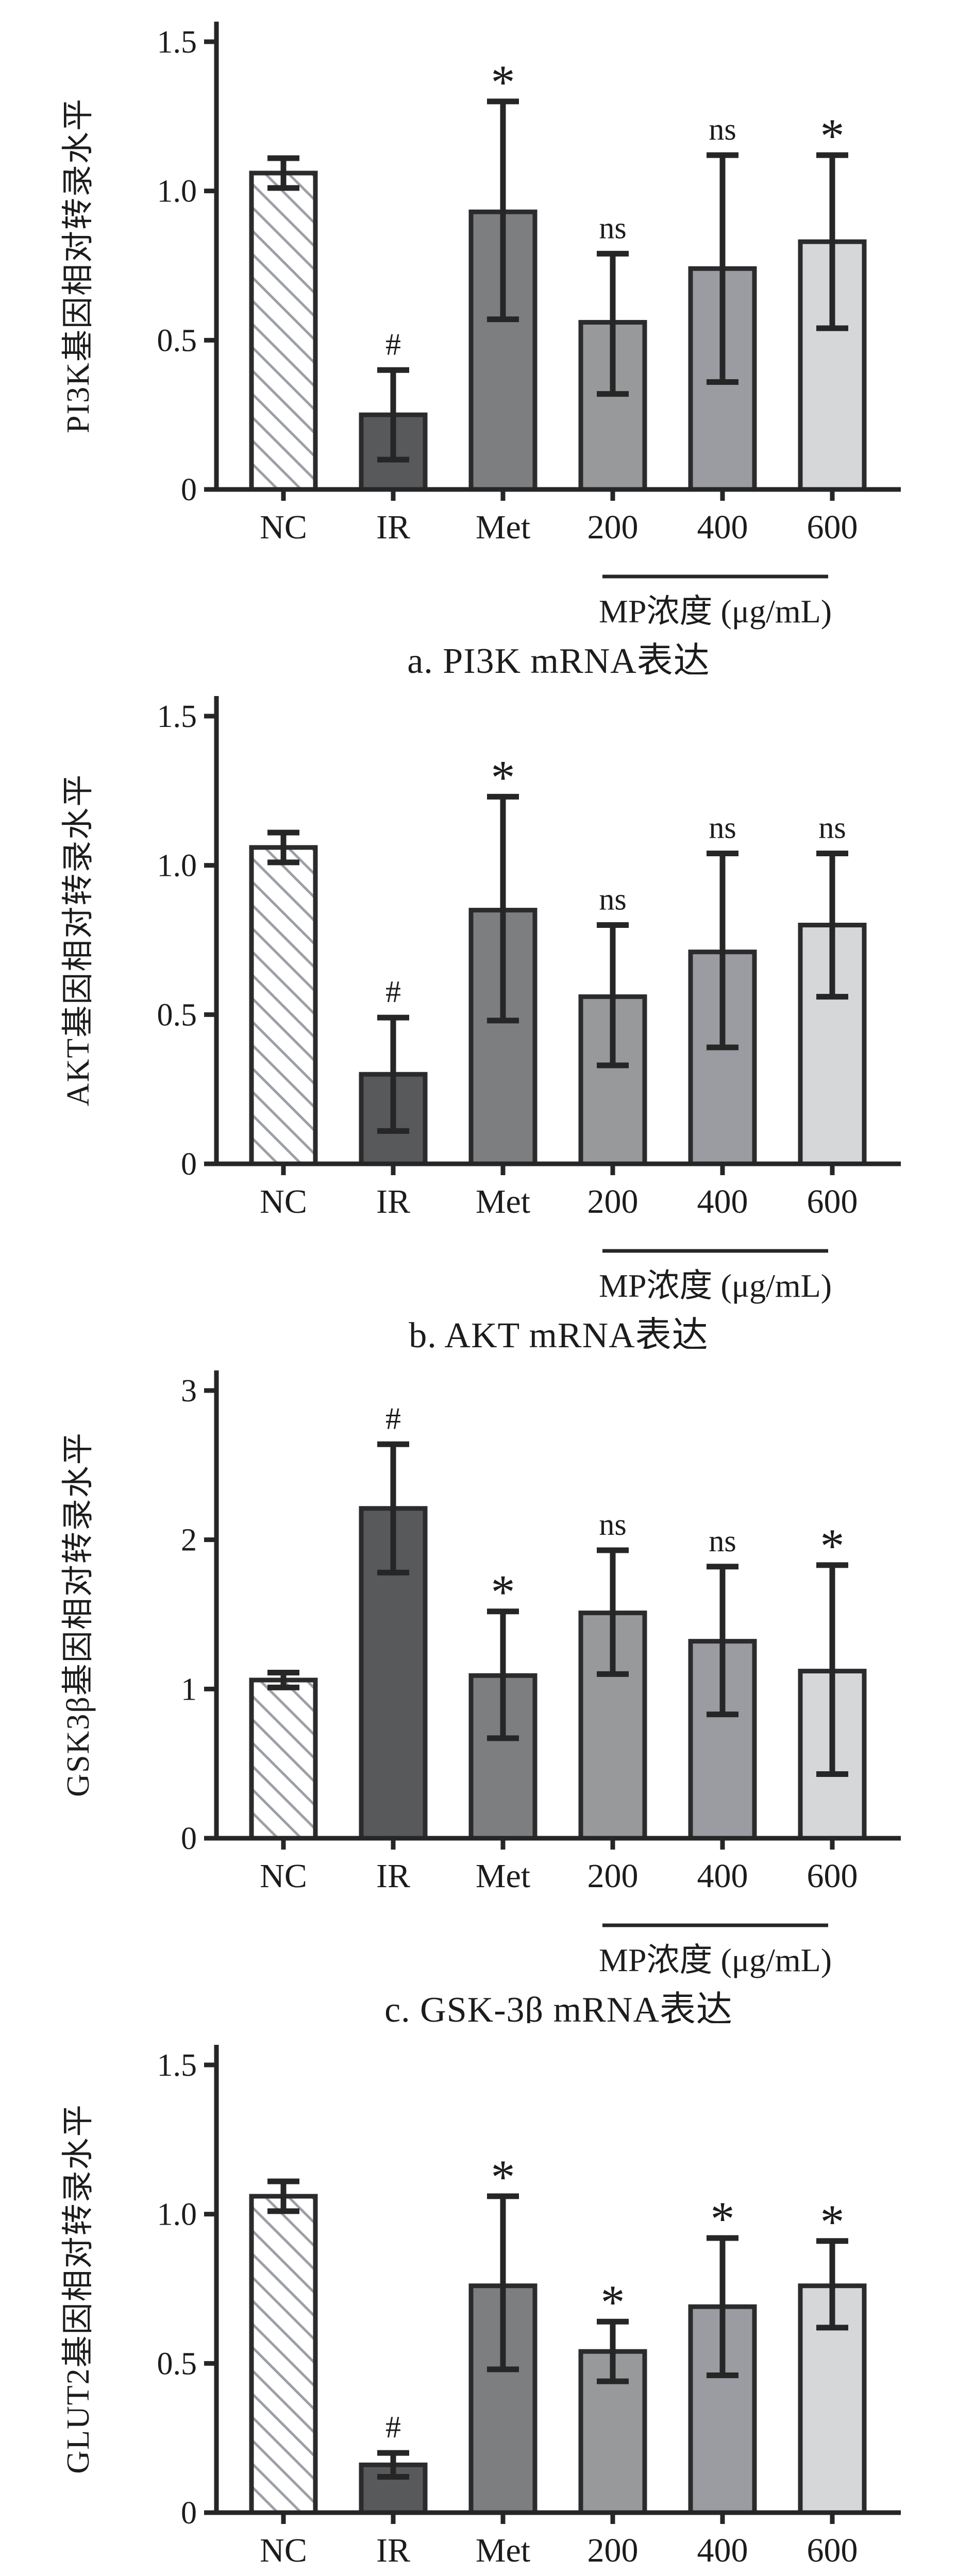 This screenshot has width=974, height=2576. I want to click on y-axis-title: AKT基因相对转录水平, so click(78, 940).